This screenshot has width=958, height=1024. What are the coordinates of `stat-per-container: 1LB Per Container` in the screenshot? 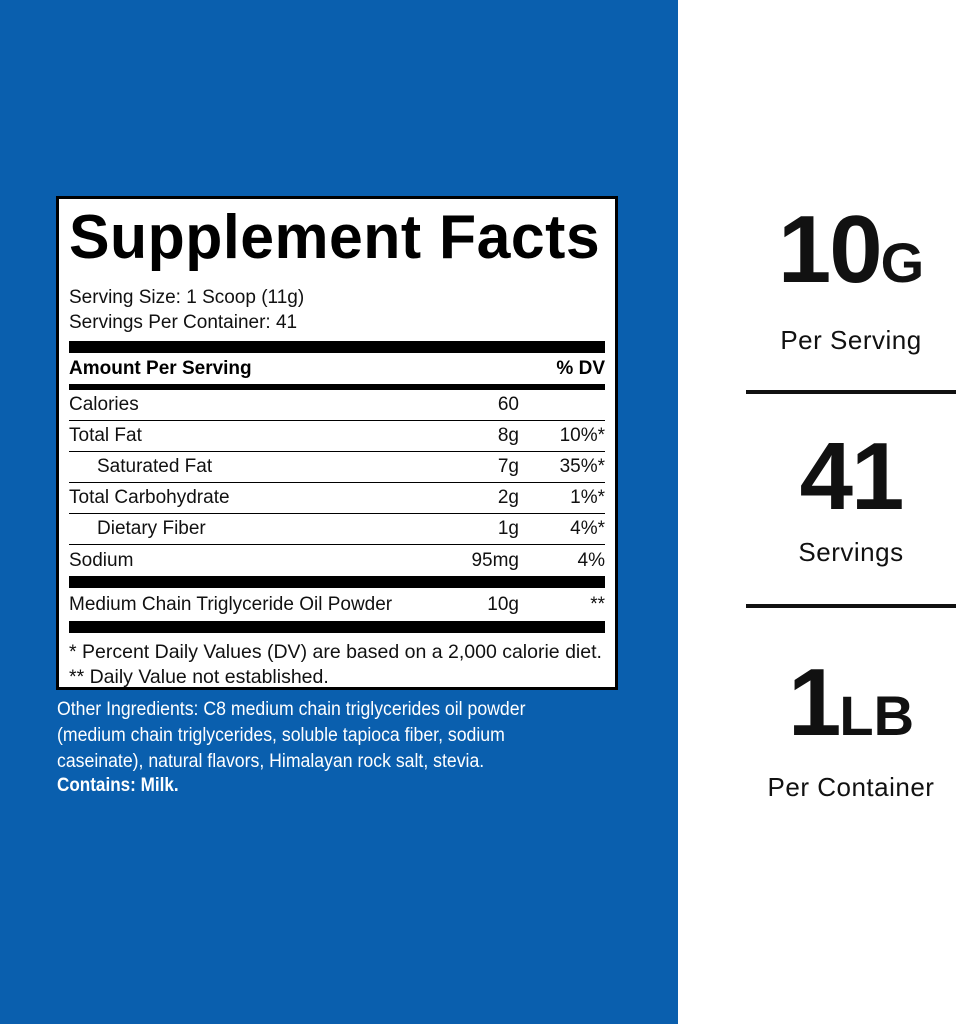 It's located at (851, 728).